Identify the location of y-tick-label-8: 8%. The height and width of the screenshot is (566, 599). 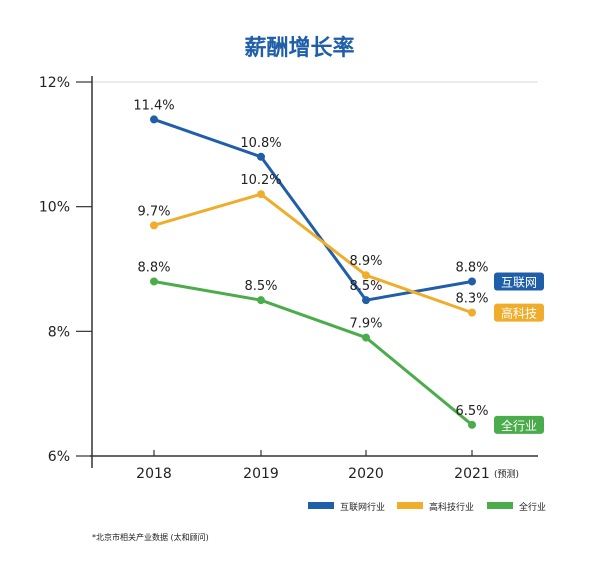
(59, 332).